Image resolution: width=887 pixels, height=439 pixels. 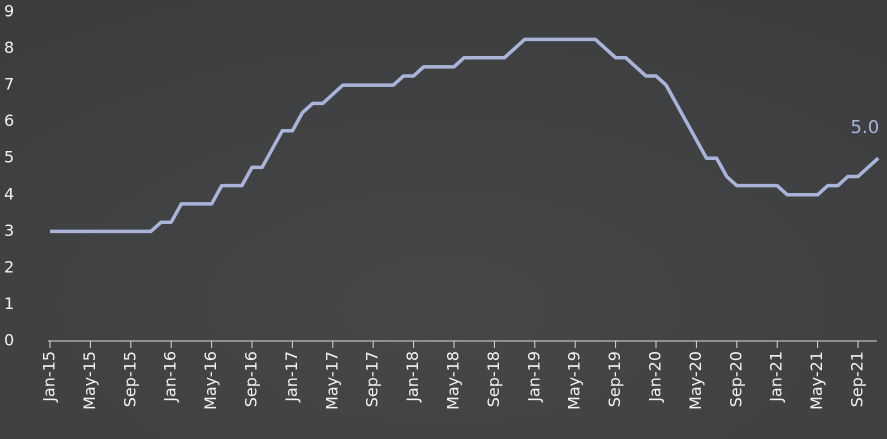 What do you see at coordinates (331, 380) in the screenshot?
I see `x-tick-label: May-17` at bounding box center [331, 380].